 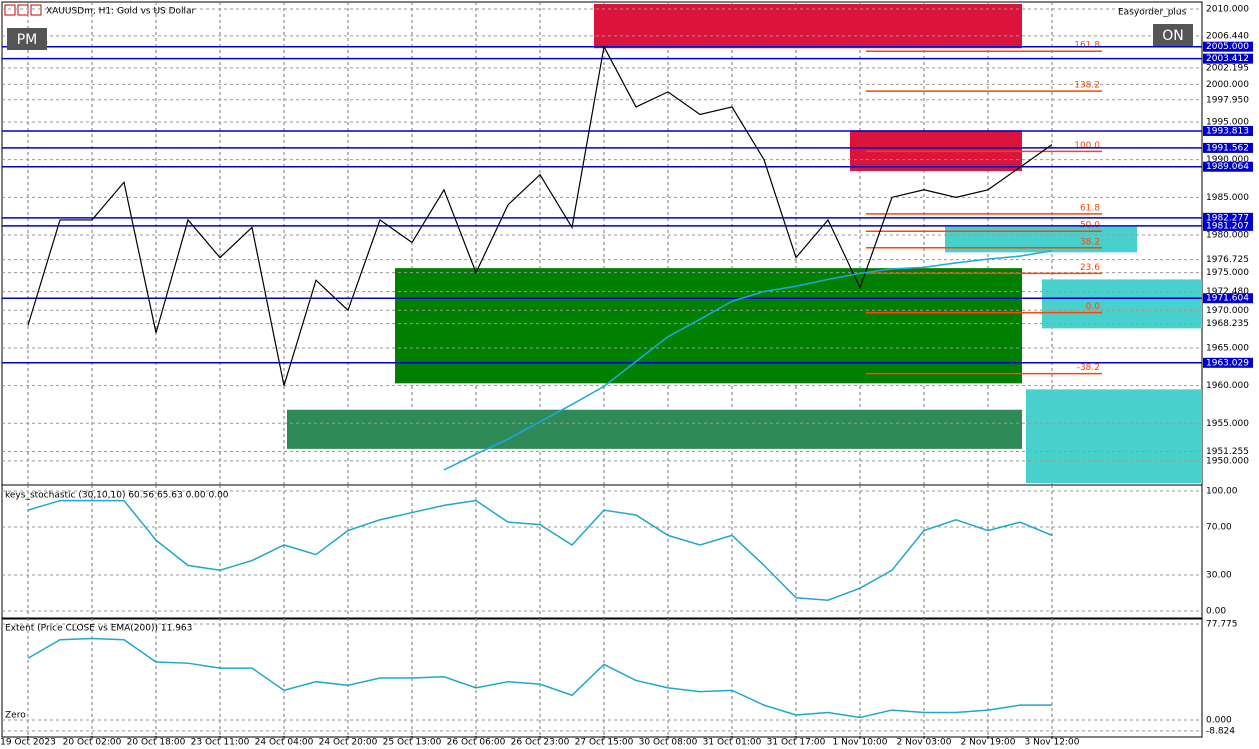 What do you see at coordinates (1227, 260) in the screenshot?
I see `y-tick-label: 1976.725` at bounding box center [1227, 260].